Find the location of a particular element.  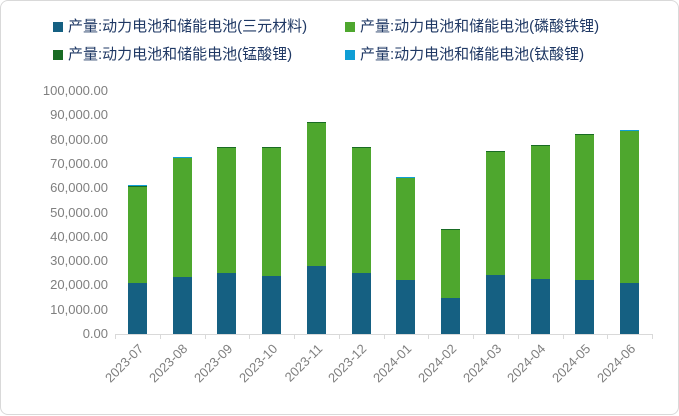

y-axis-tick-label: 90,000.00 is located at coordinates (62, 115).